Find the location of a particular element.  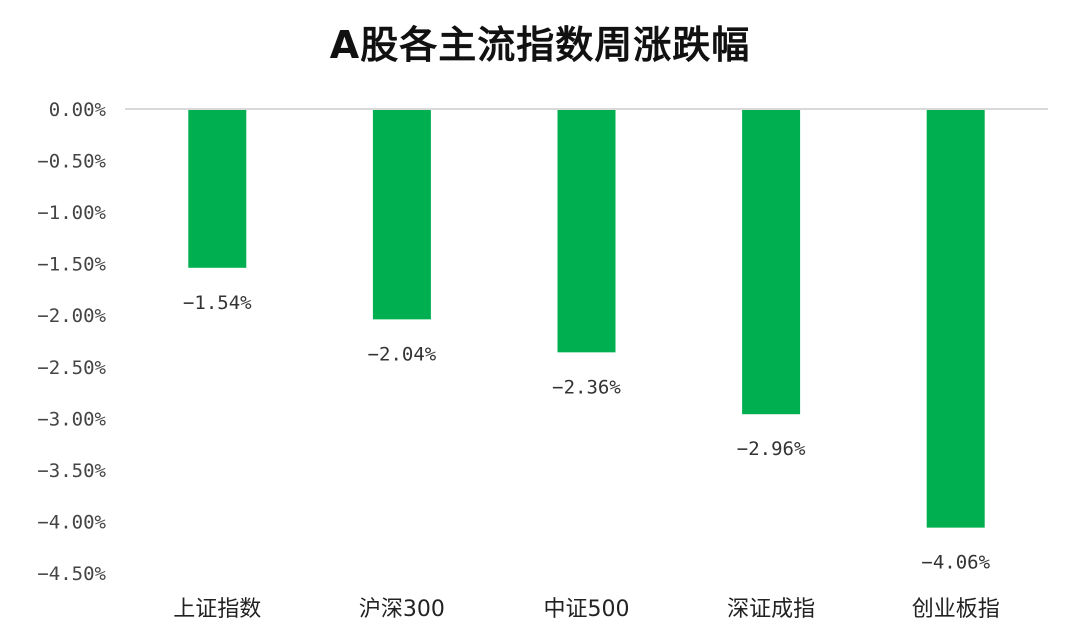

y-tick-label: −4.00% is located at coordinates (71, 522).